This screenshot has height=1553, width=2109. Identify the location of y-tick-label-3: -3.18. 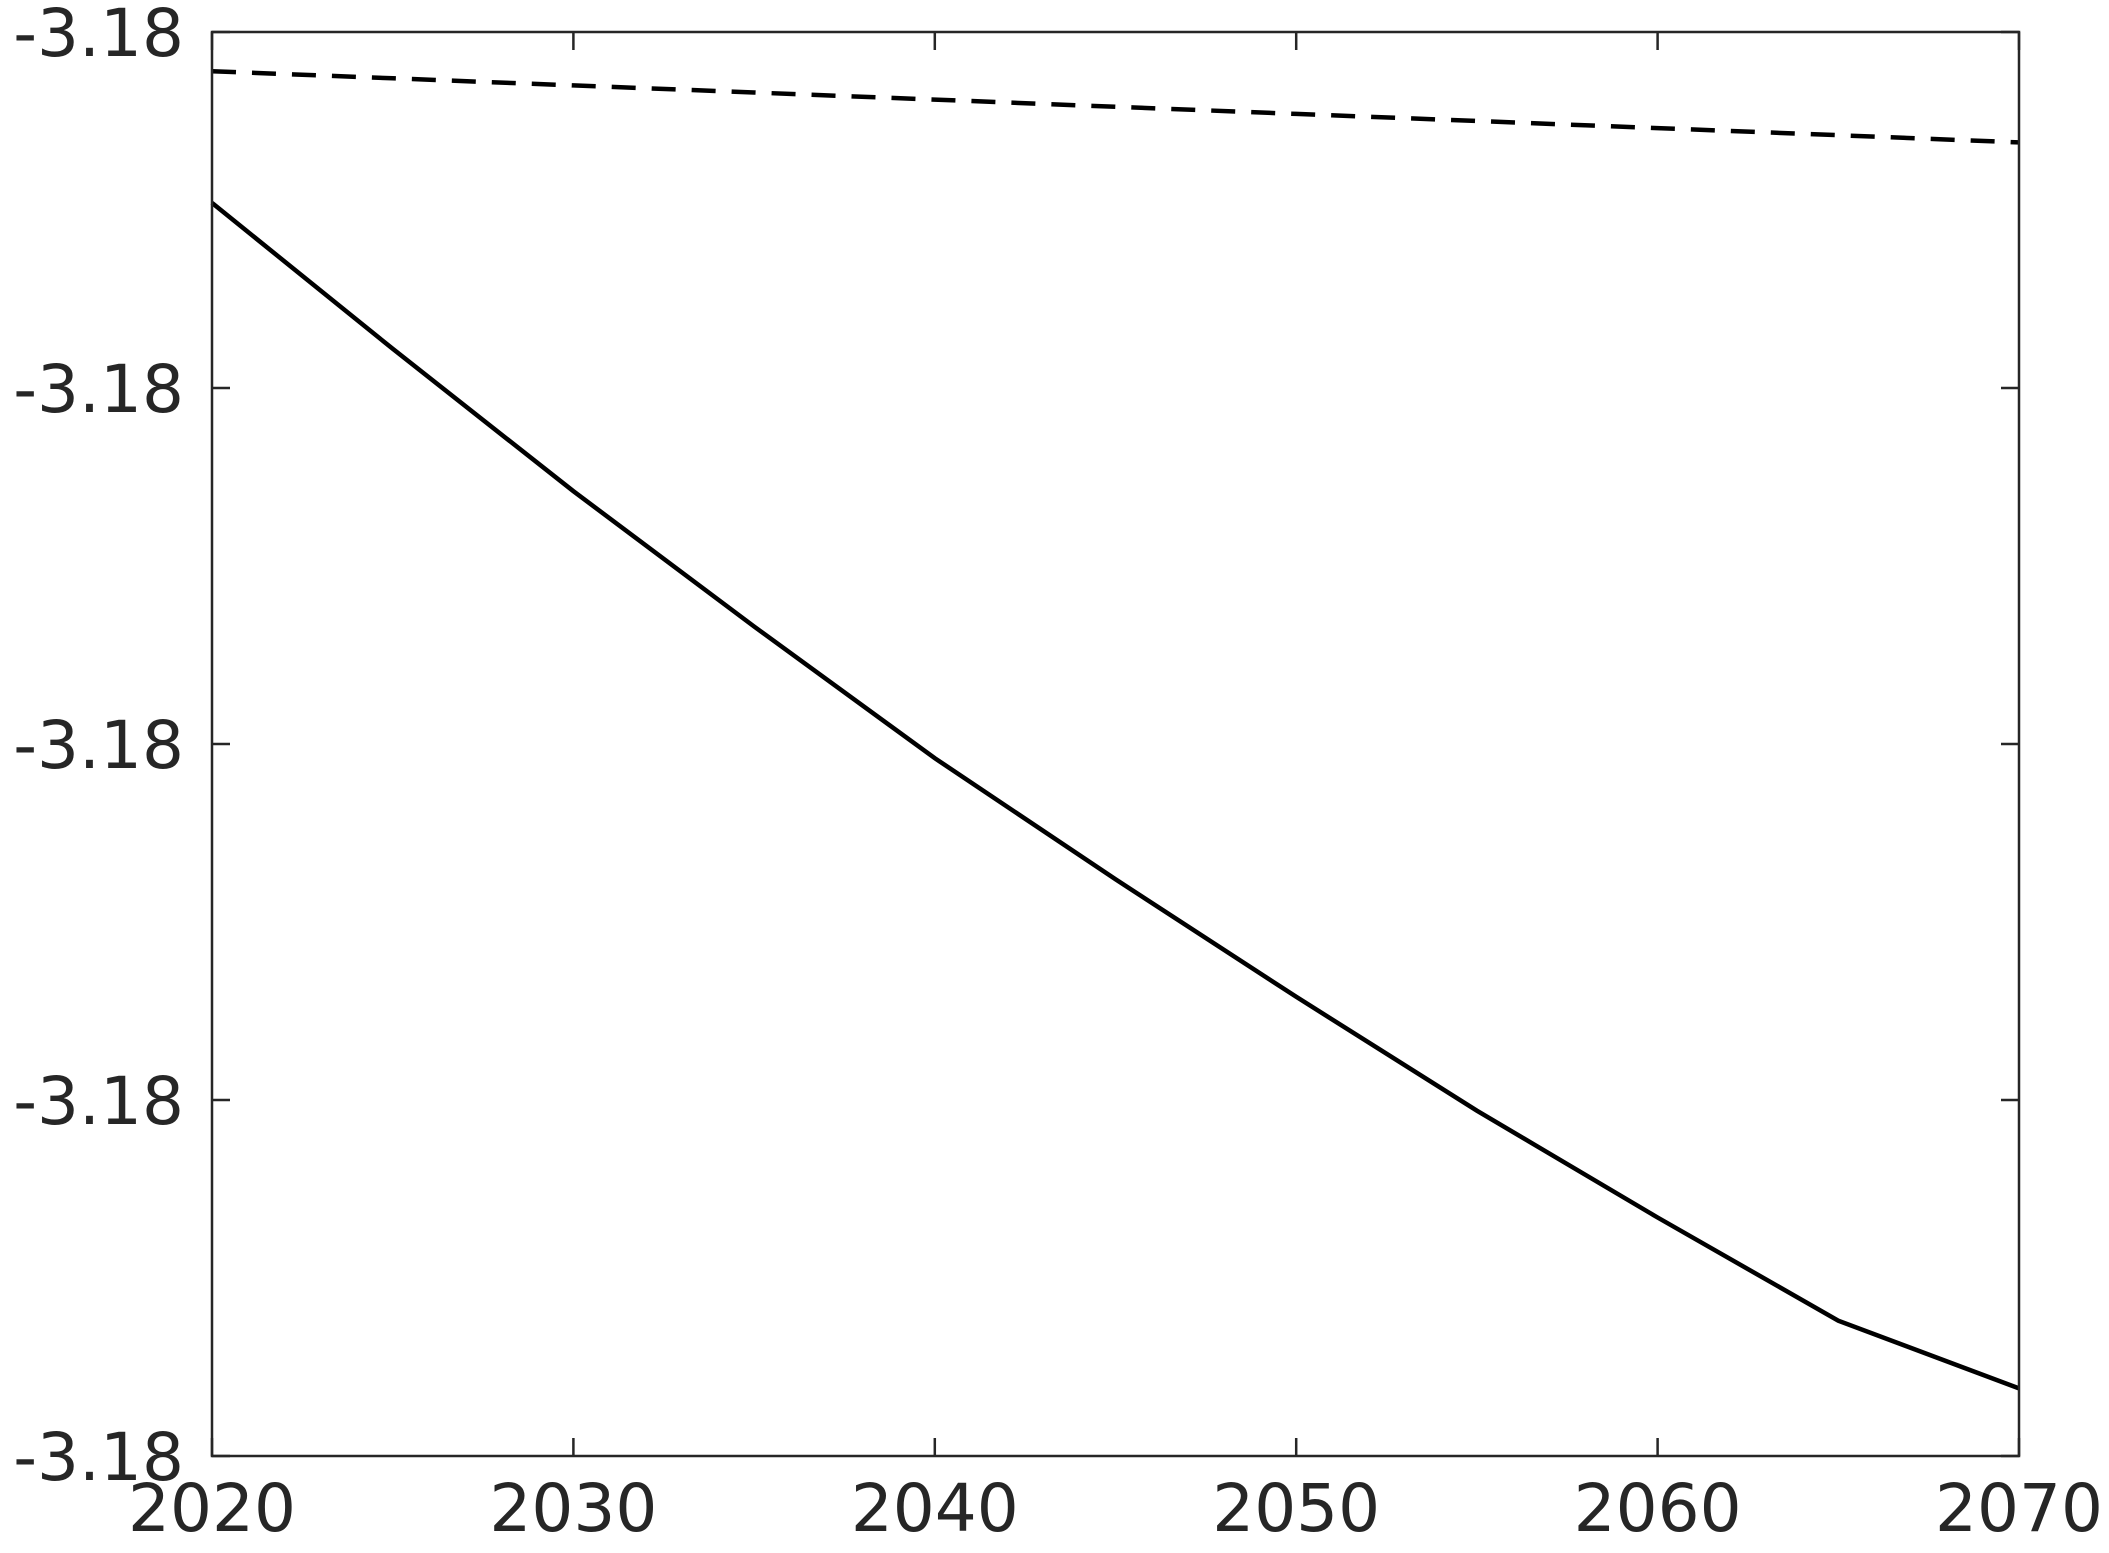
(98, 389).